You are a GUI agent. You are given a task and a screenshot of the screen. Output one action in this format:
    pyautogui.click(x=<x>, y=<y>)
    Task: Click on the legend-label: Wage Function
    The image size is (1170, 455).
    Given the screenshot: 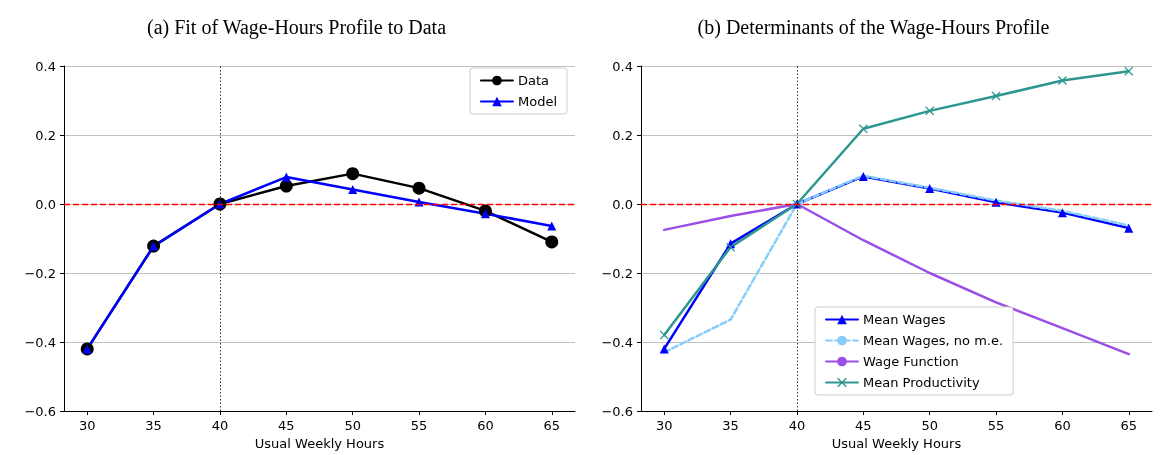 What is the action you would take?
    pyautogui.click(x=911, y=361)
    